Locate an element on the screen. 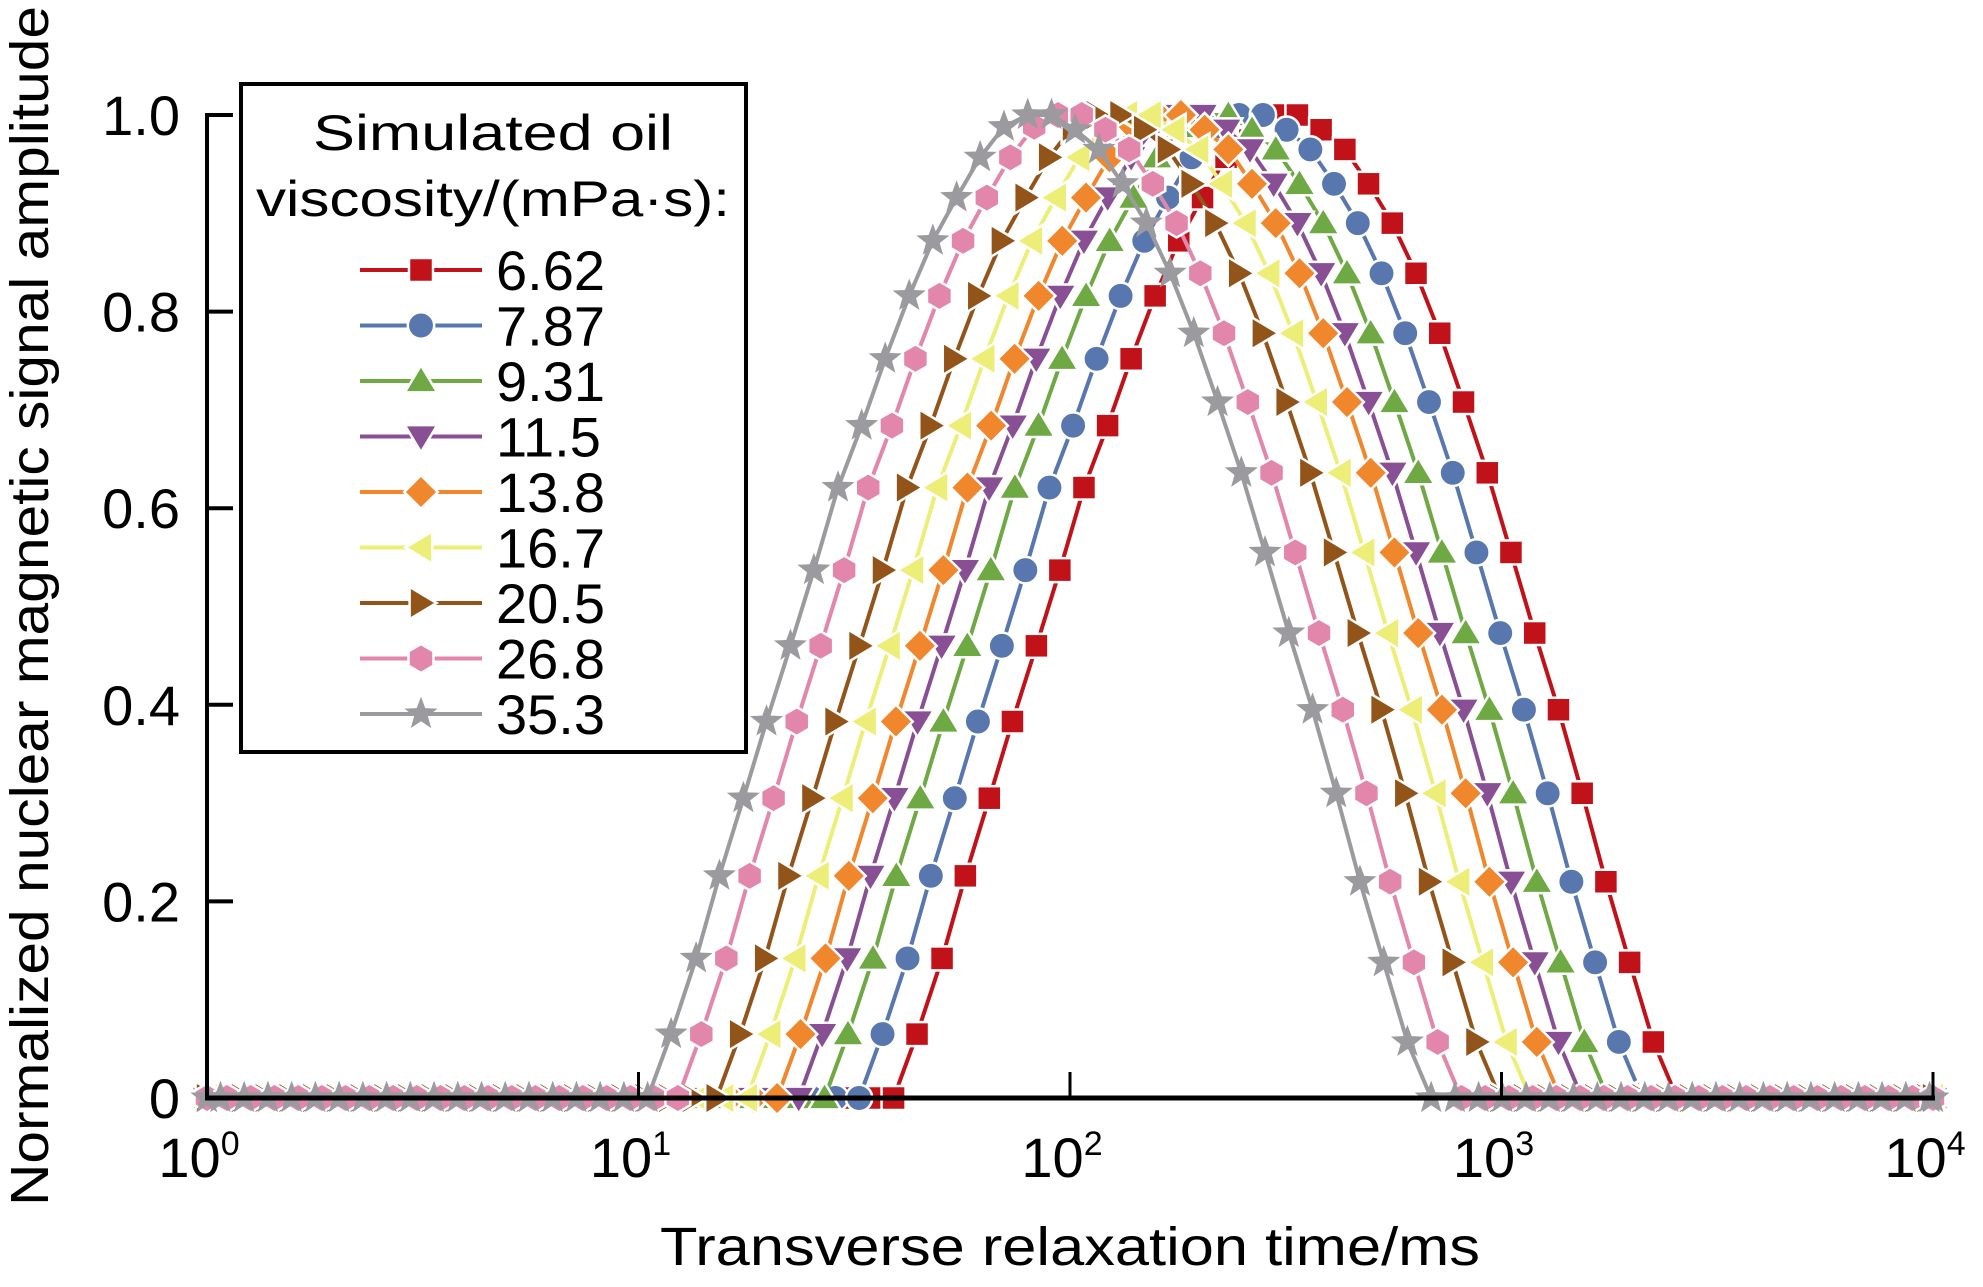 This screenshot has height=1287, width=1983. legend-item: 9.31 is located at coordinates (482, 381).